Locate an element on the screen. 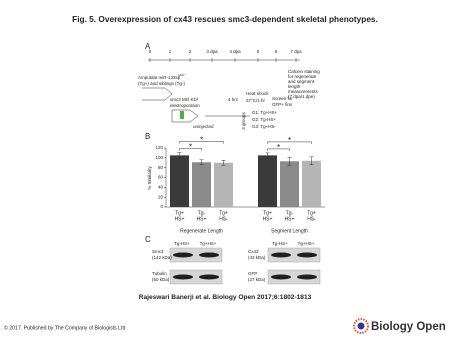 This screenshot has width=450, height=338. y-tick-label: 20 is located at coordinates (161, 196).